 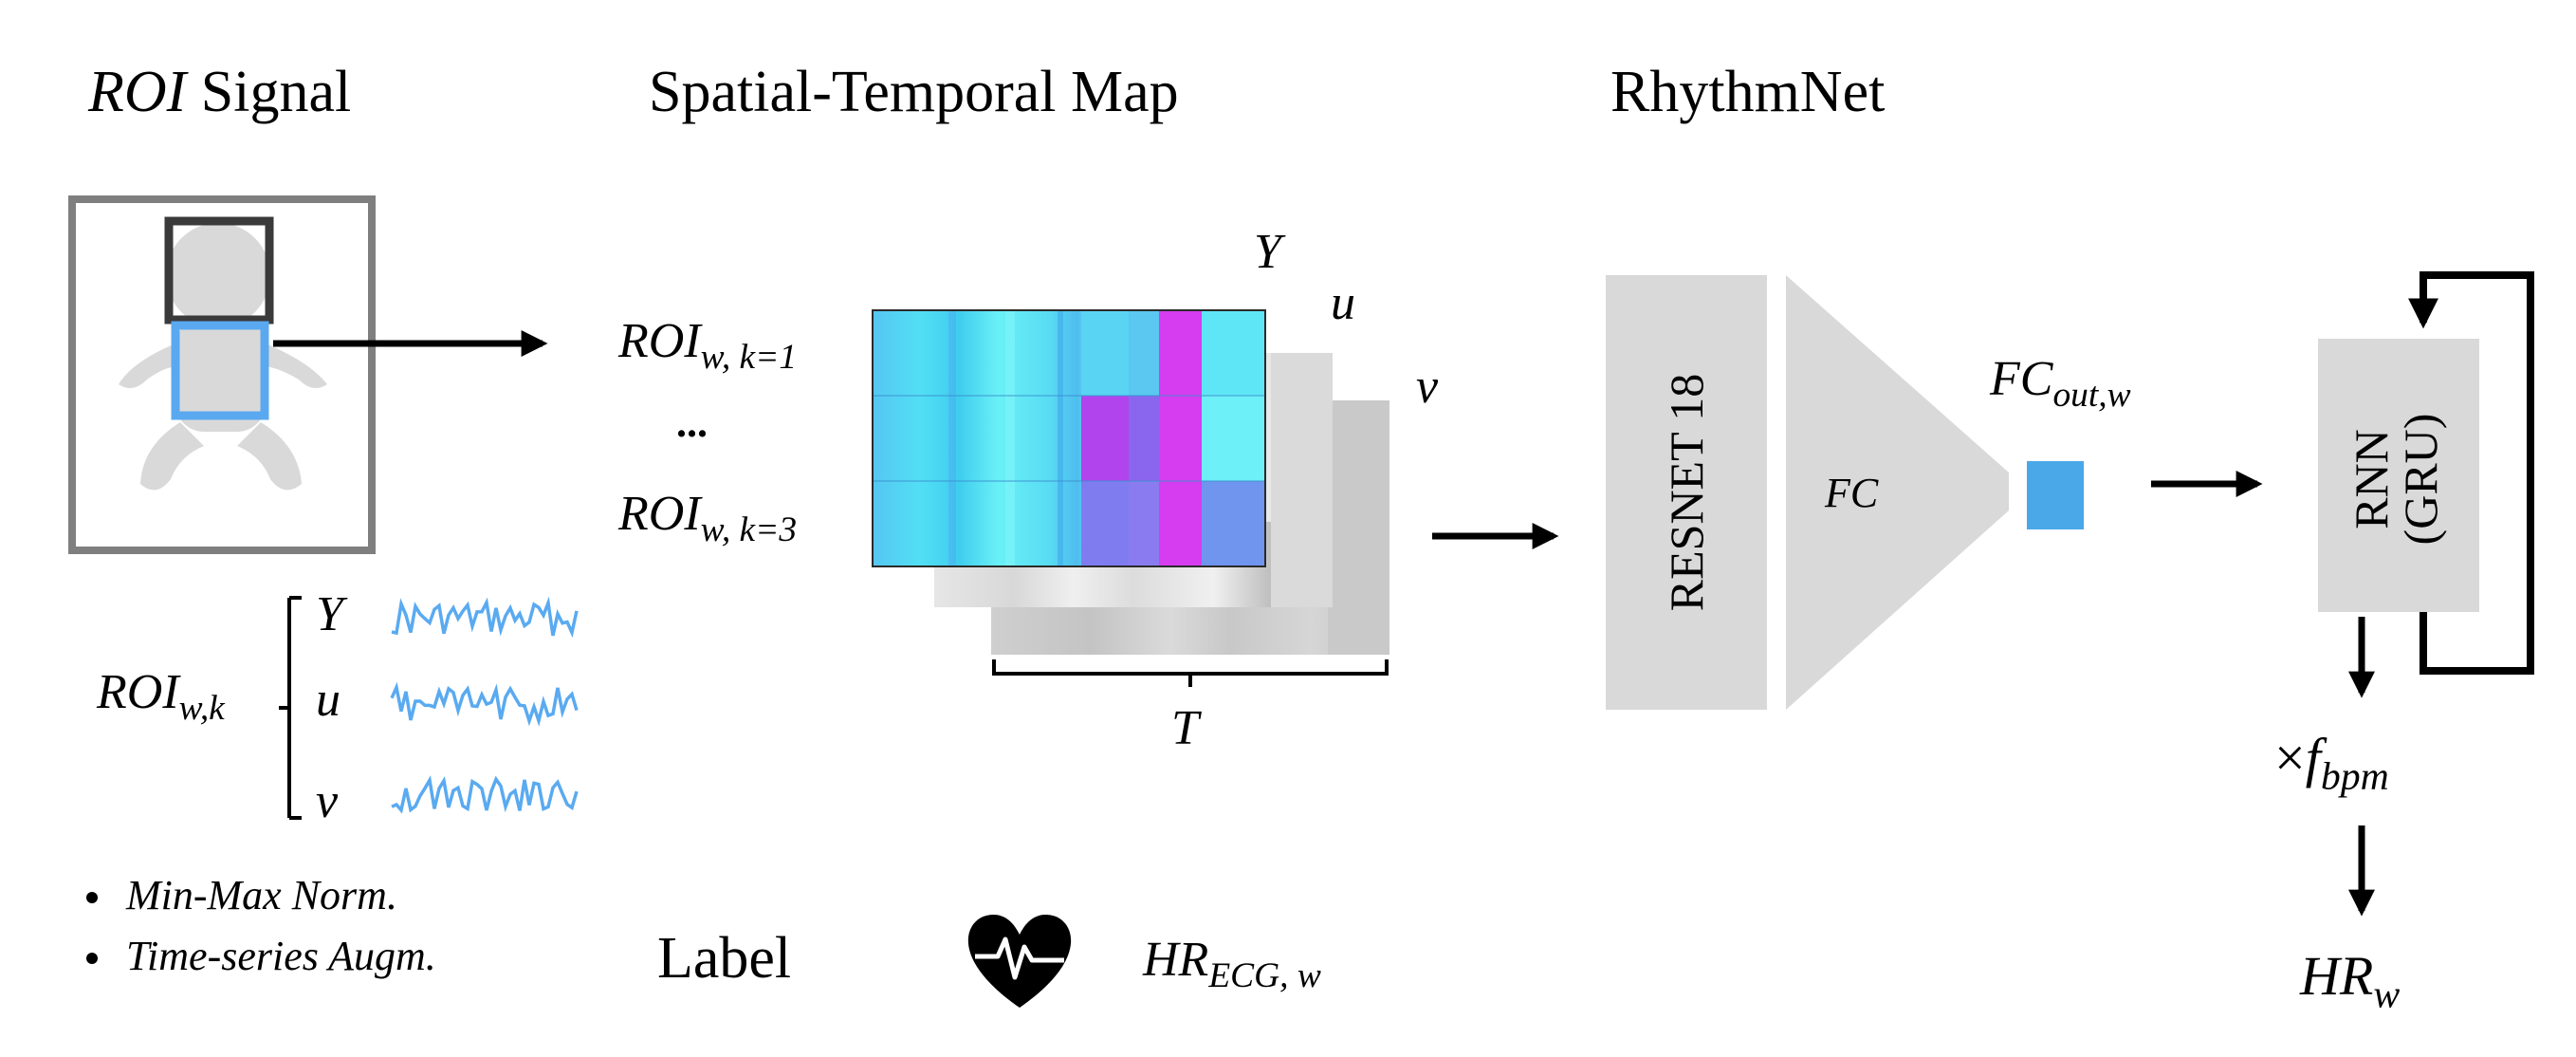 I want to click on rnn-label-line2: (GRU), so click(x=2420, y=479).